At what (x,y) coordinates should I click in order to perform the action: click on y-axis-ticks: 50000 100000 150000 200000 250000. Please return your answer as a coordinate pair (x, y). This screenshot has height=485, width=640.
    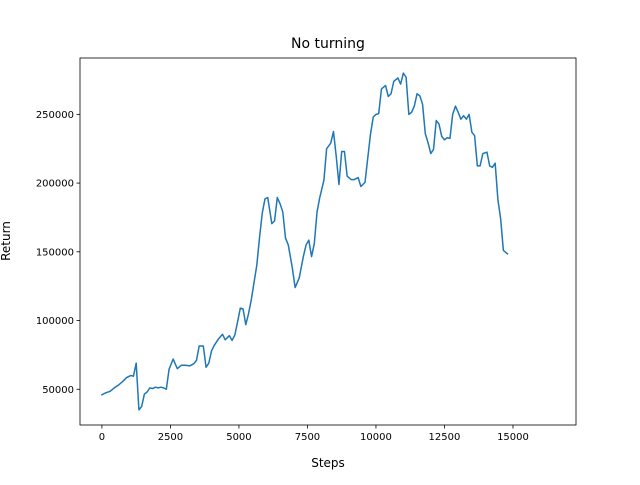
    Looking at the image, I should click on (58, 253).